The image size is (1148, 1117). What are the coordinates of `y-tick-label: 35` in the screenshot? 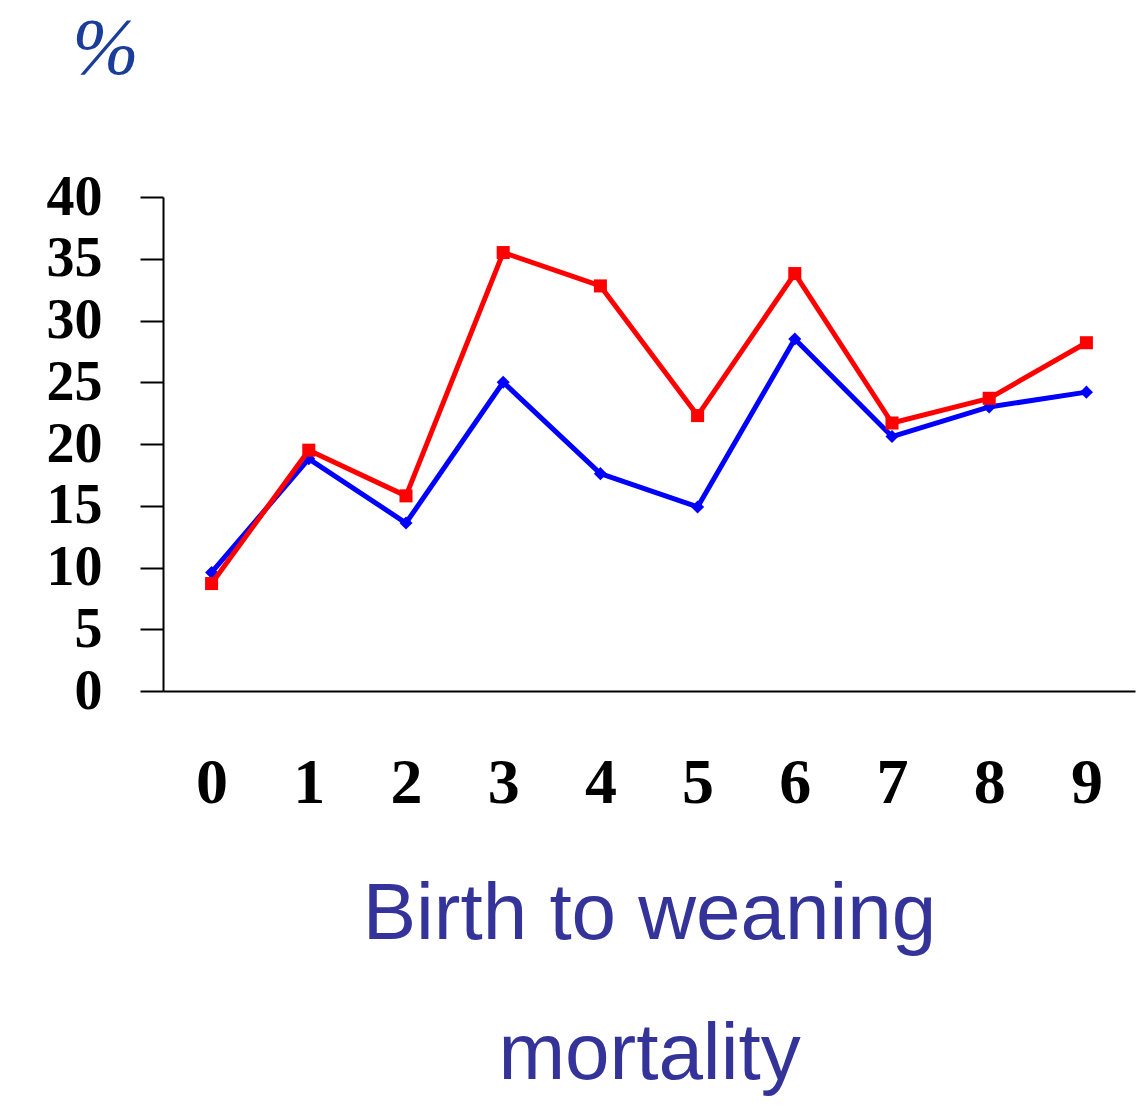 It's located at (74, 257).